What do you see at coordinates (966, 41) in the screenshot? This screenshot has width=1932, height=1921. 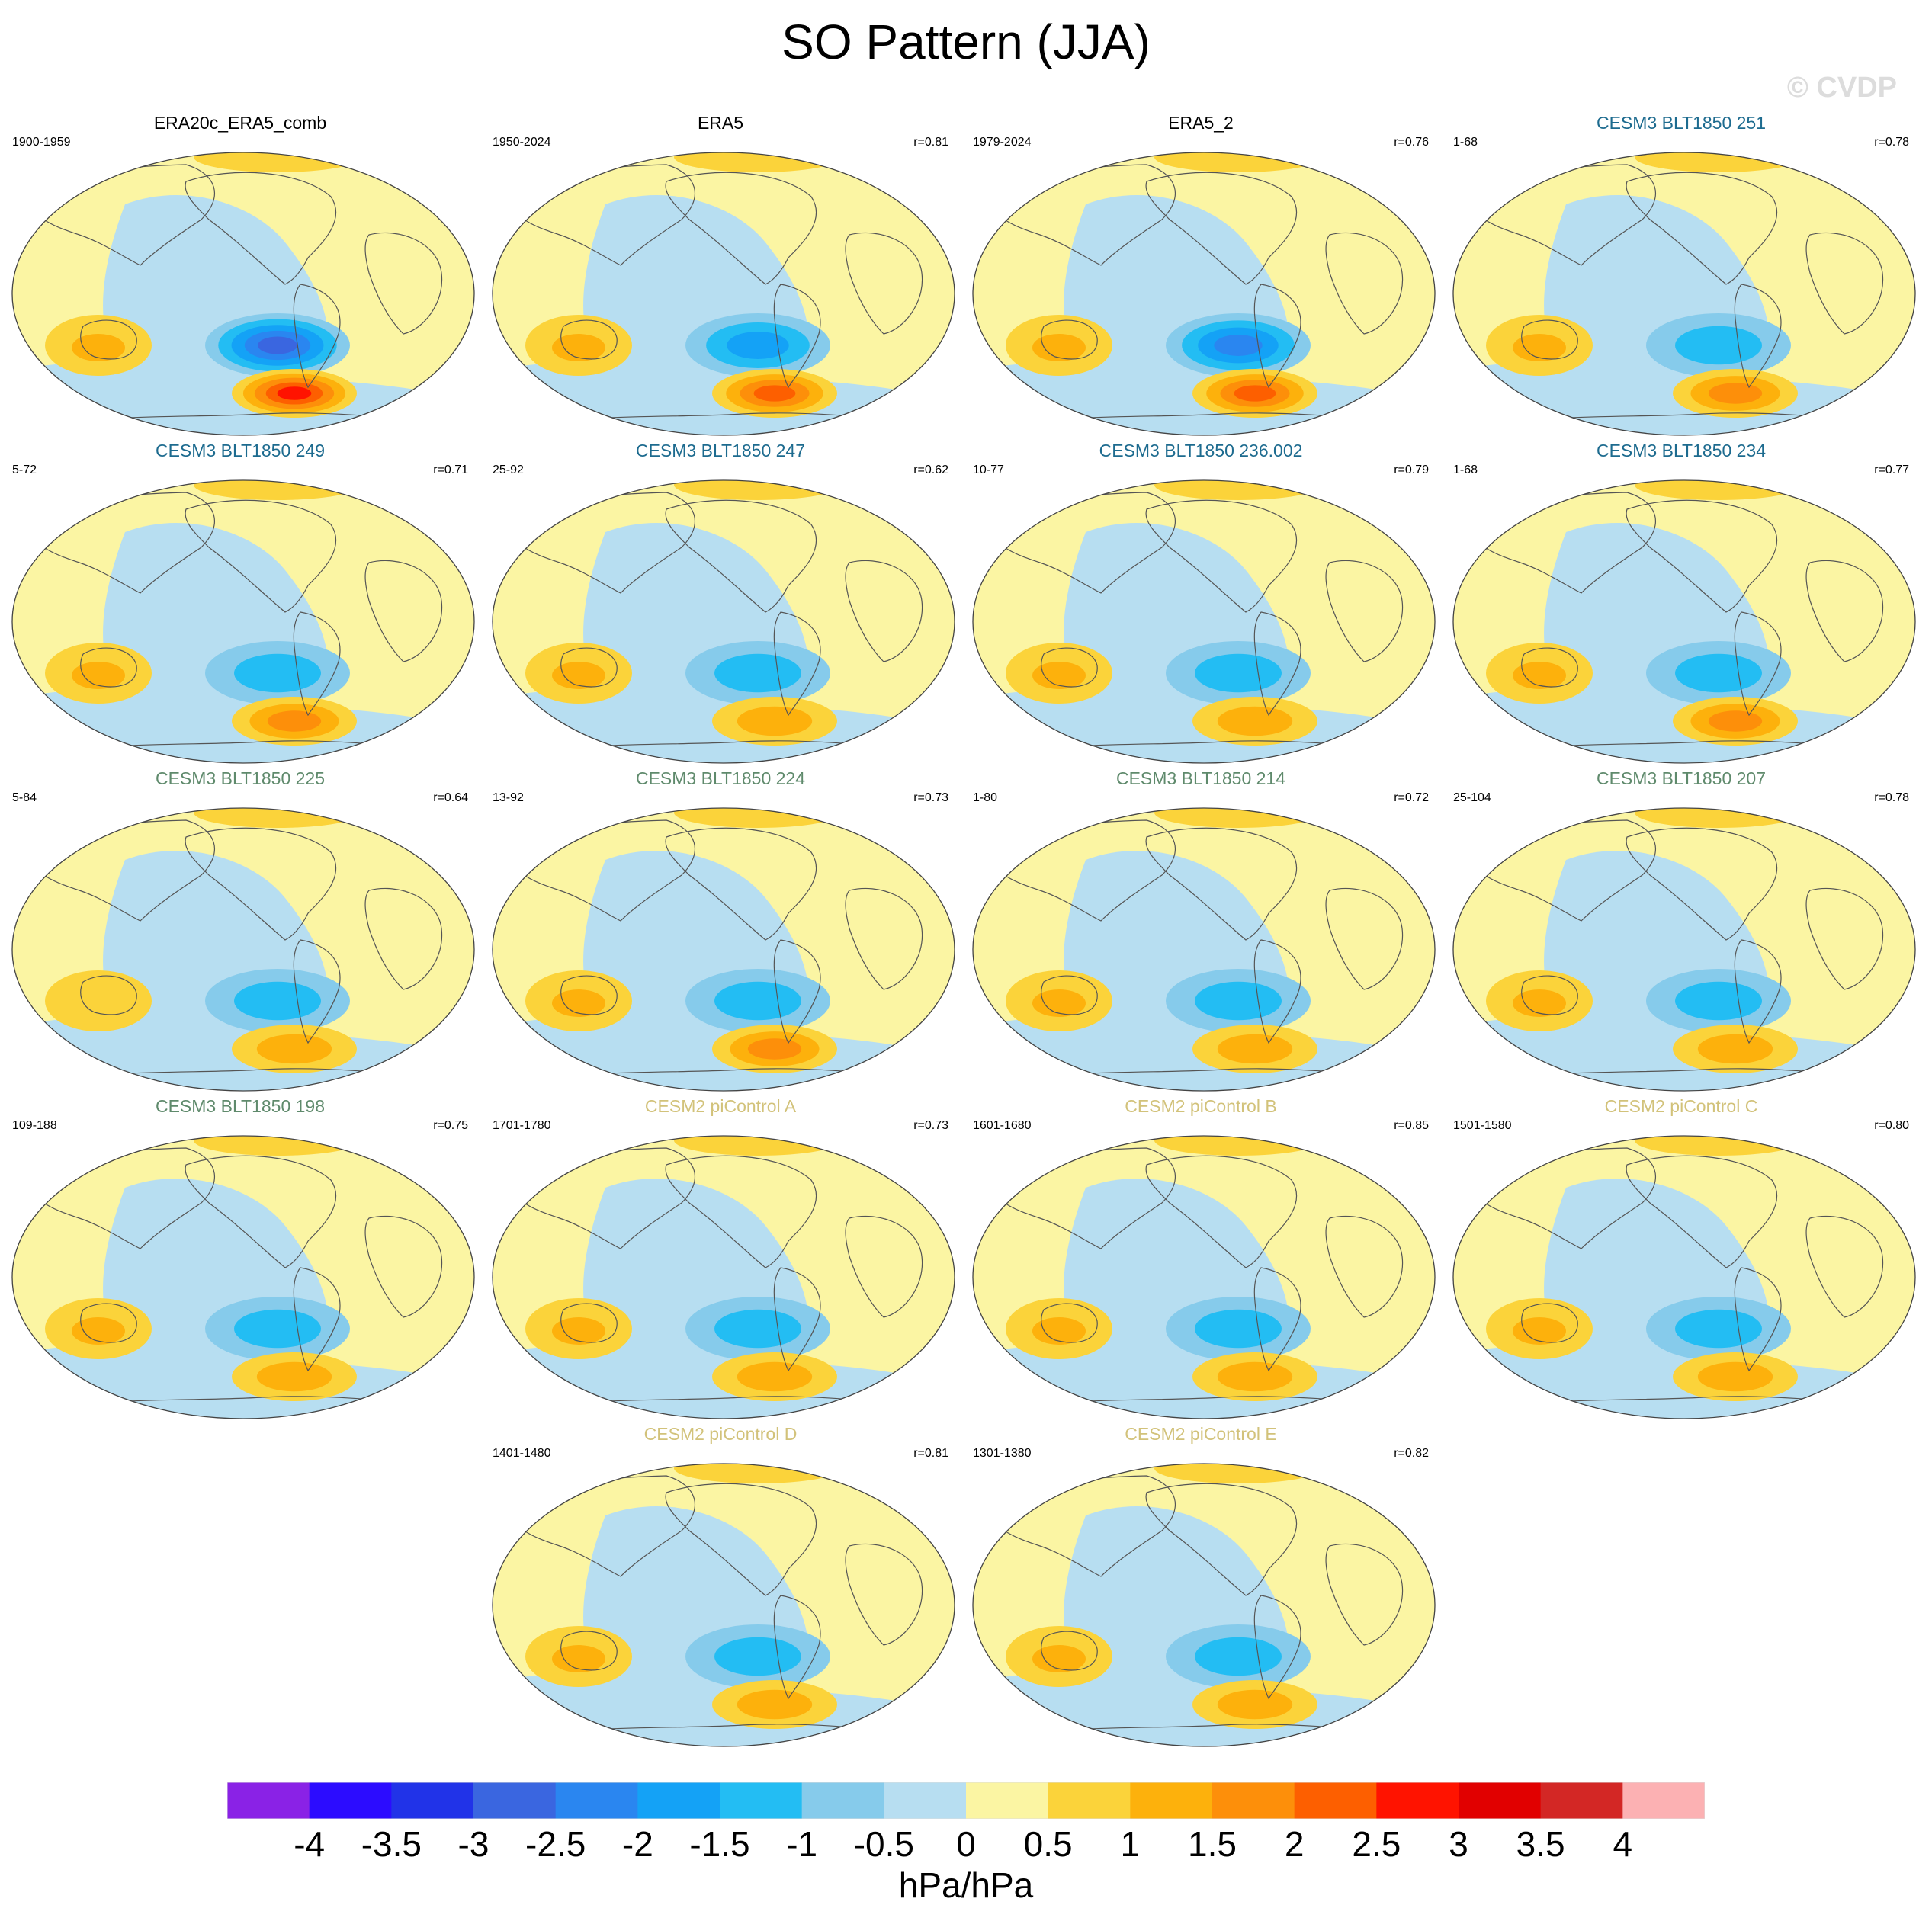 I see `figure-title: SO Pattern (JJA)` at bounding box center [966, 41].